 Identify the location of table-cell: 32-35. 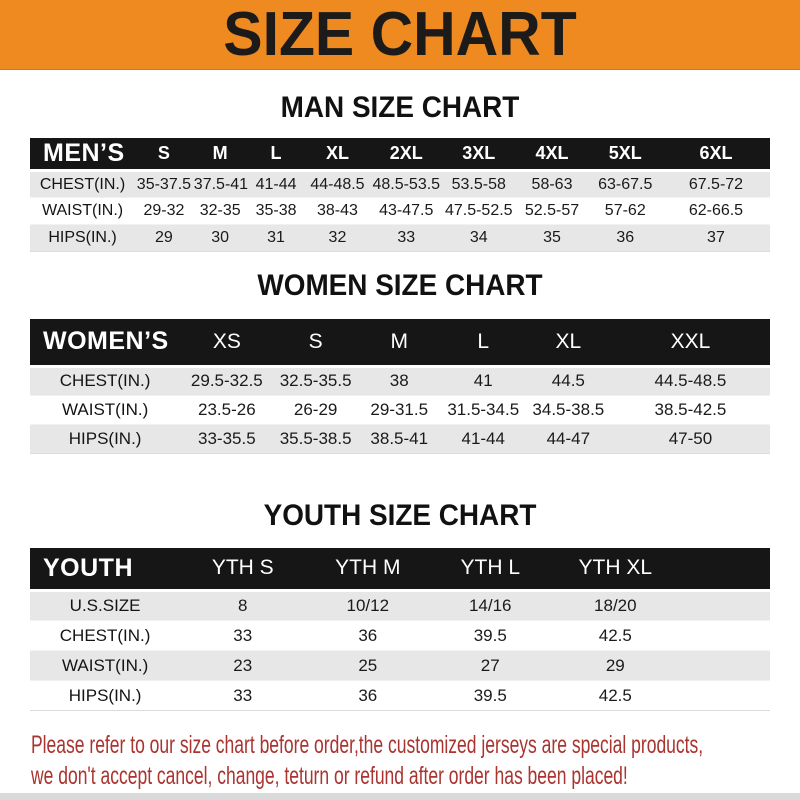
(220, 210).